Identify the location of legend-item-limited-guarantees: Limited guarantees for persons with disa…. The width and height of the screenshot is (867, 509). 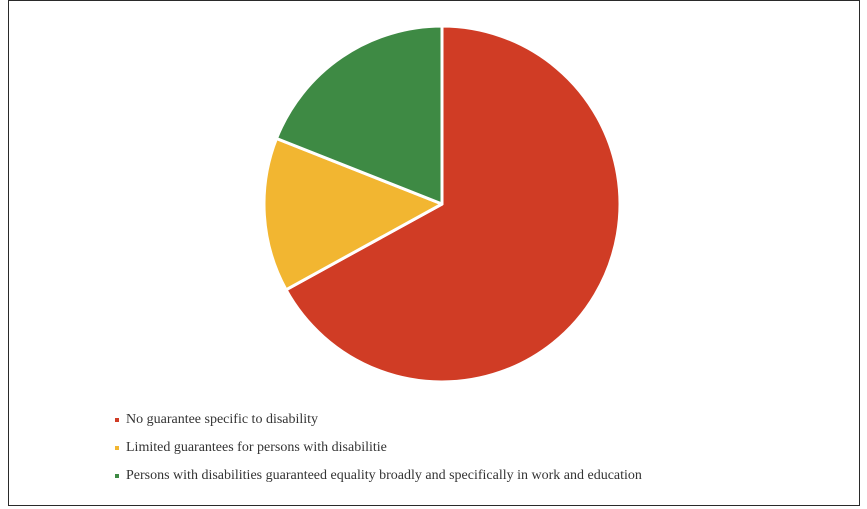
(378, 448).